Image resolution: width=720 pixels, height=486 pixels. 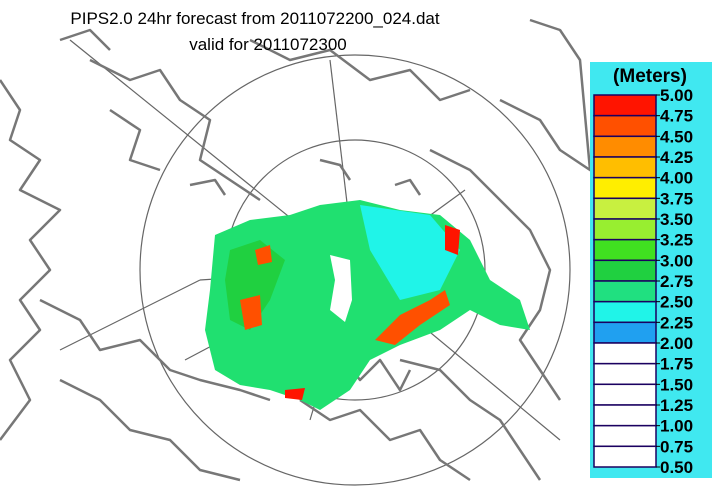 I want to click on subtitle: valid for 2011072300, so click(x=268, y=44).